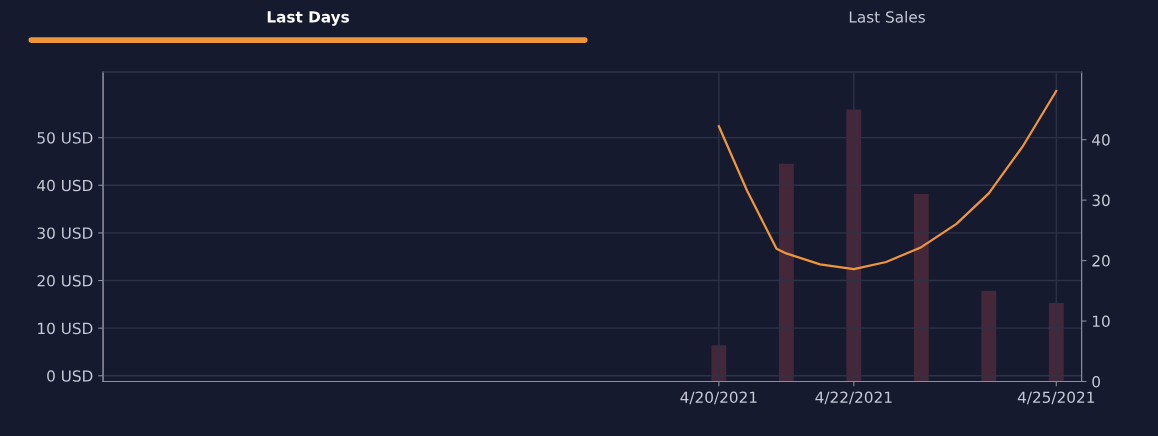 This screenshot has width=1158, height=436. What do you see at coordinates (1101, 140) in the screenshot?
I see `y2-tick-label: 40` at bounding box center [1101, 140].